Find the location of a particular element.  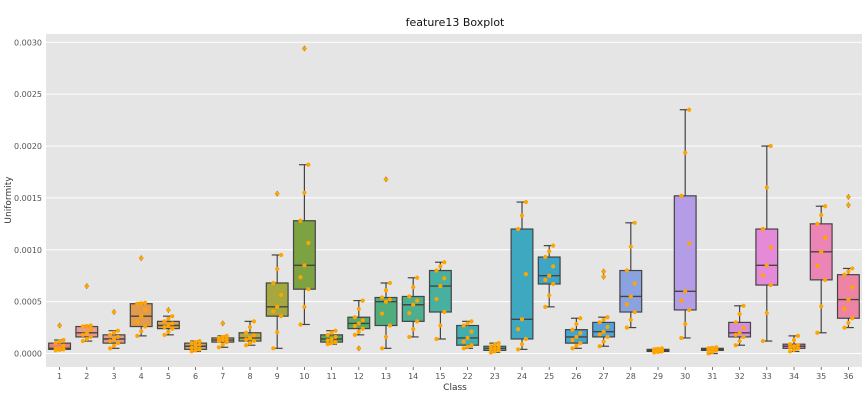

x-tick-label: 33 is located at coordinates (767, 376).